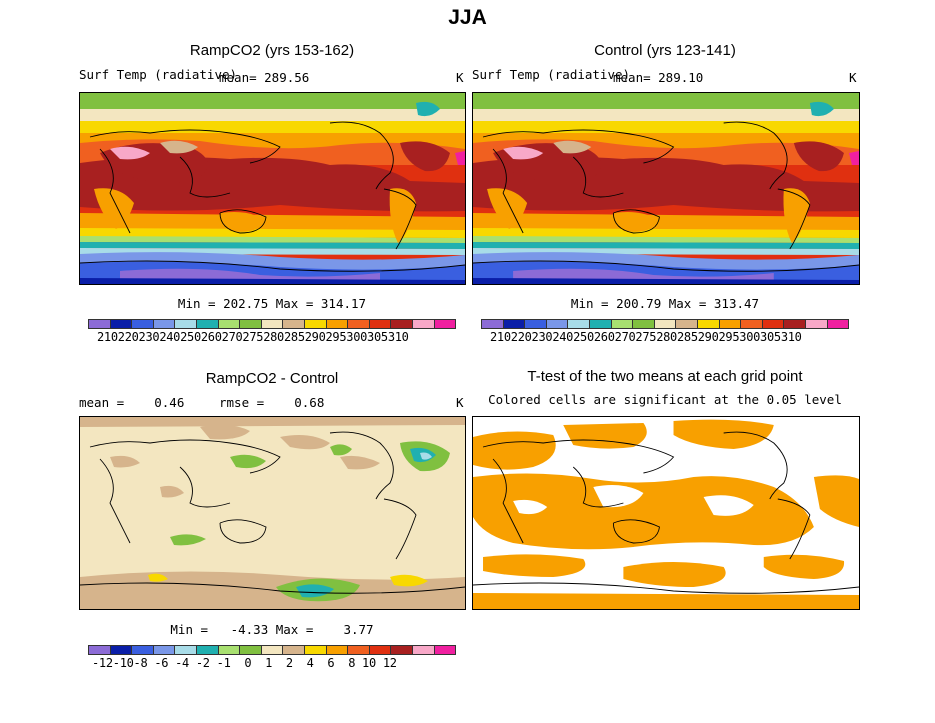 This screenshot has height=723, width=935. What do you see at coordinates (666, 188) in the screenshot?
I see `control-temperature-map` at bounding box center [666, 188].